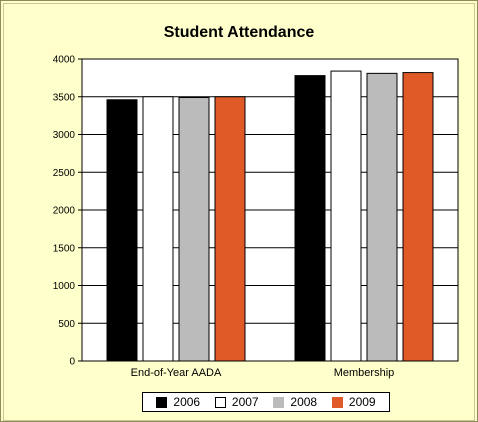 This screenshot has height=422, width=478. Describe the element at coordinates (304, 402) in the screenshot. I see `legend-label: 2008` at that location.